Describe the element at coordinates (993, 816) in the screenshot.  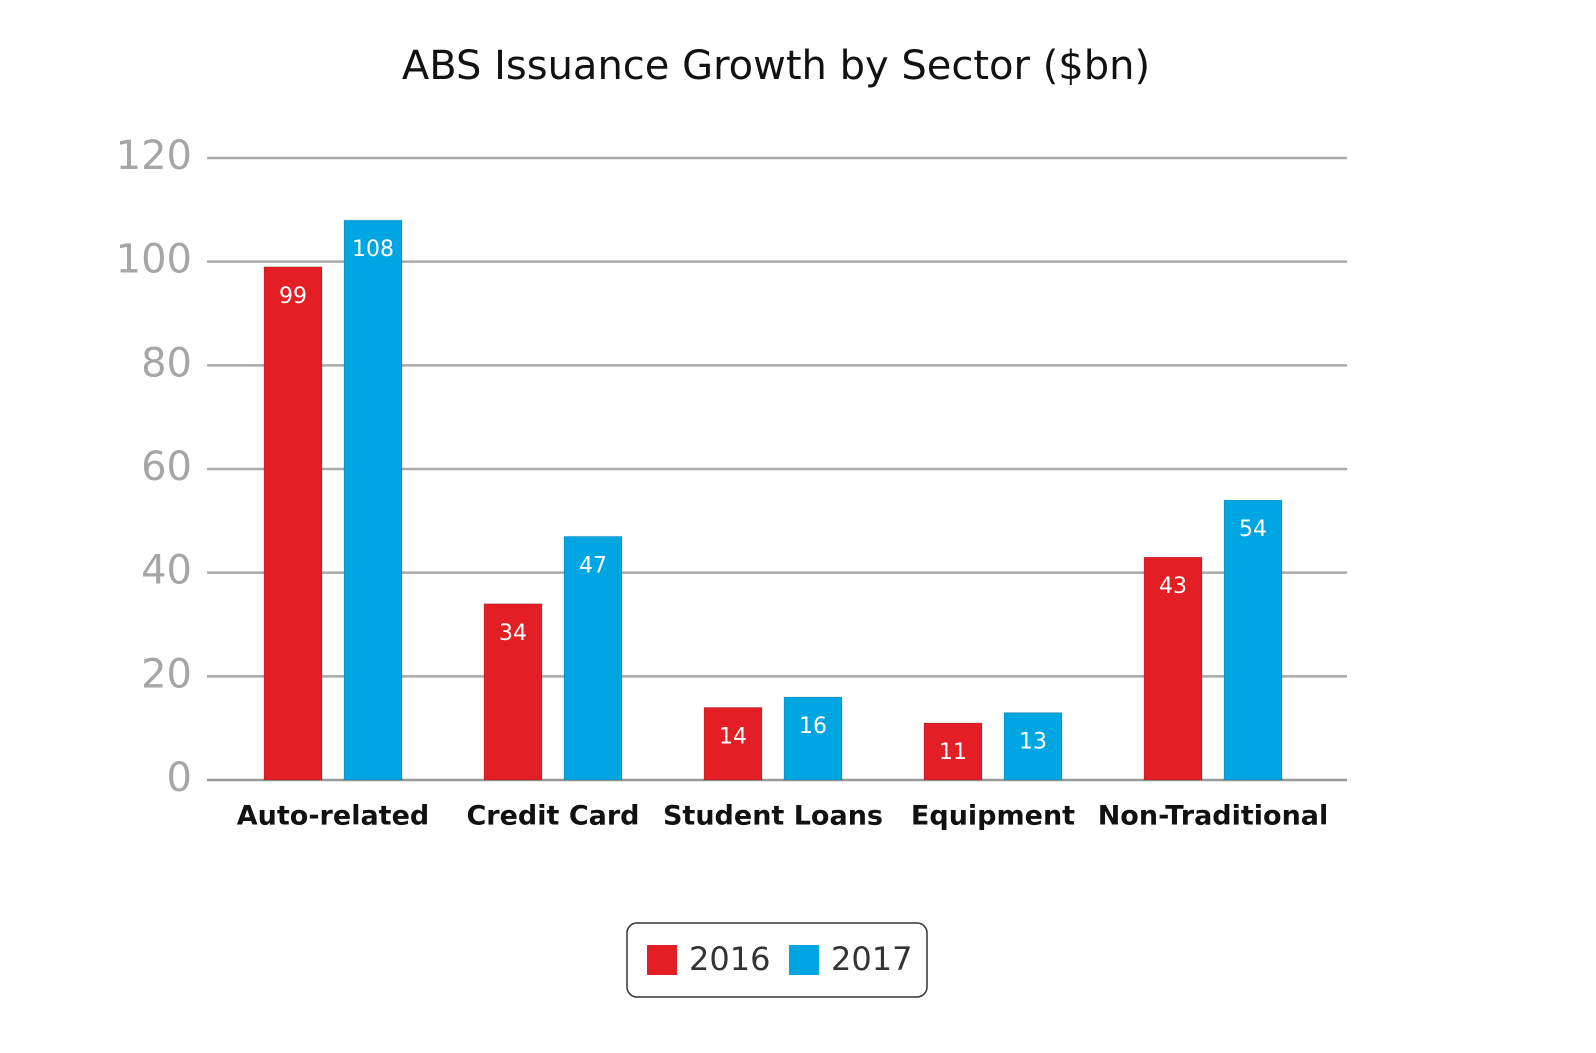
I see `x-tick-label: Equipment` at that location.